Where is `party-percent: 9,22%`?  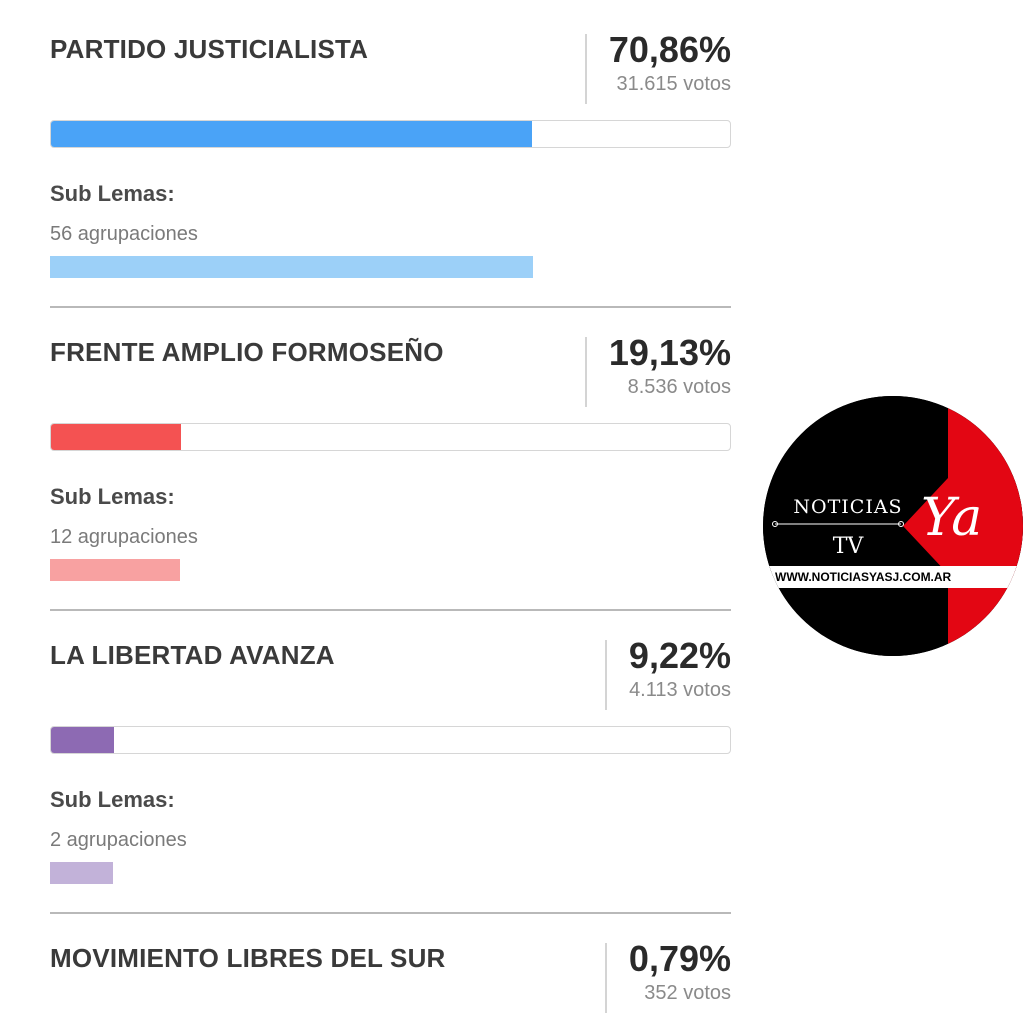 party-percent: 9,22% is located at coordinates (679, 655).